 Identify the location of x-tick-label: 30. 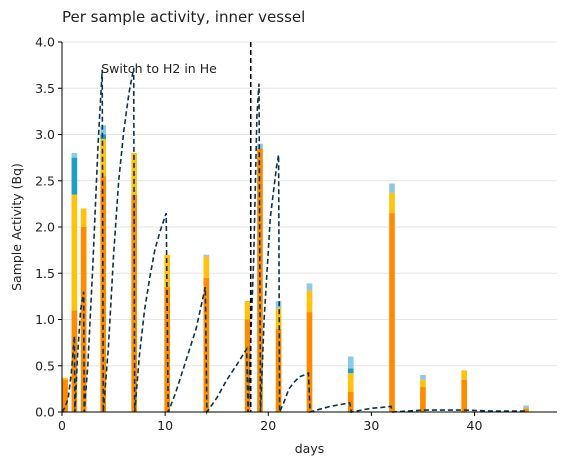
(371, 425).